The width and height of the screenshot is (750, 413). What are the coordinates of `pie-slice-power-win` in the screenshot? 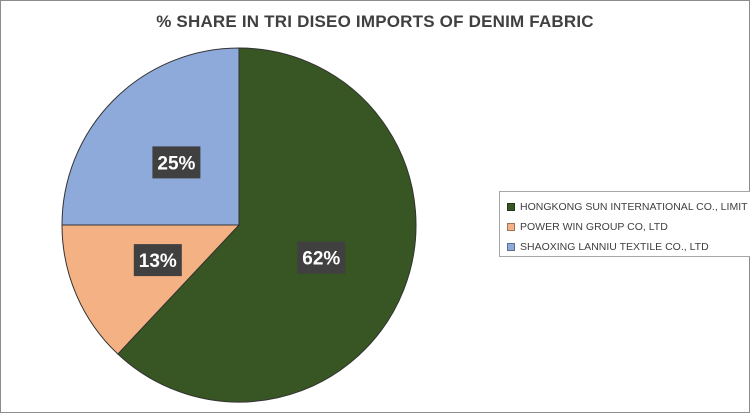 It's located at (151, 289).